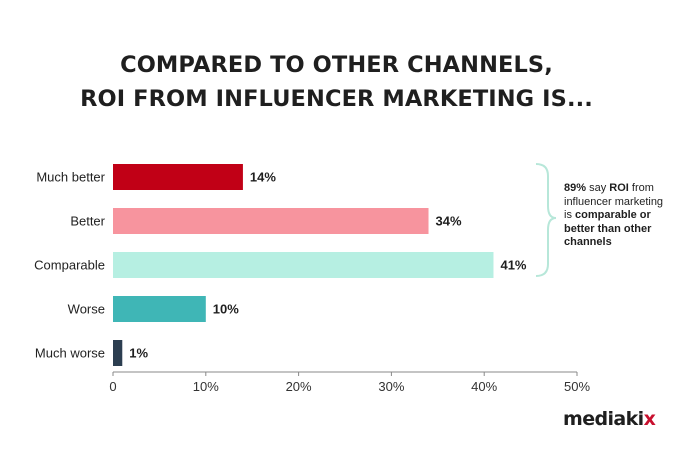 Image resolution: width=673 pixels, height=469 pixels. I want to click on value-label-much-better: 14%, so click(263, 177).